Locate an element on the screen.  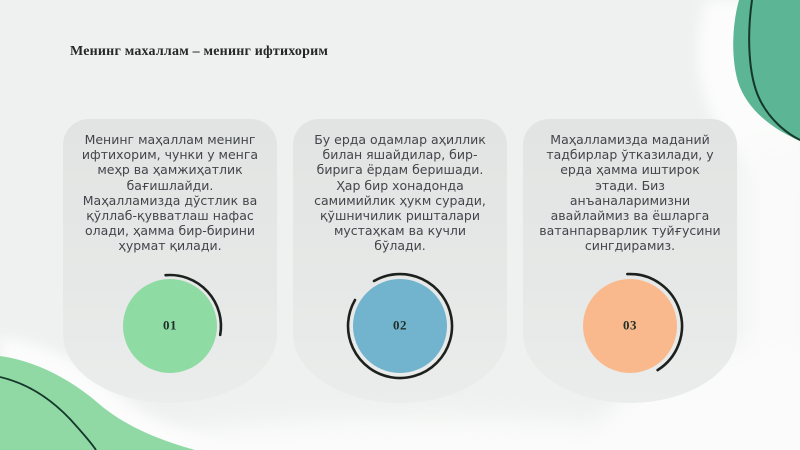
step-number-2: 02 is located at coordinates (400, 325).